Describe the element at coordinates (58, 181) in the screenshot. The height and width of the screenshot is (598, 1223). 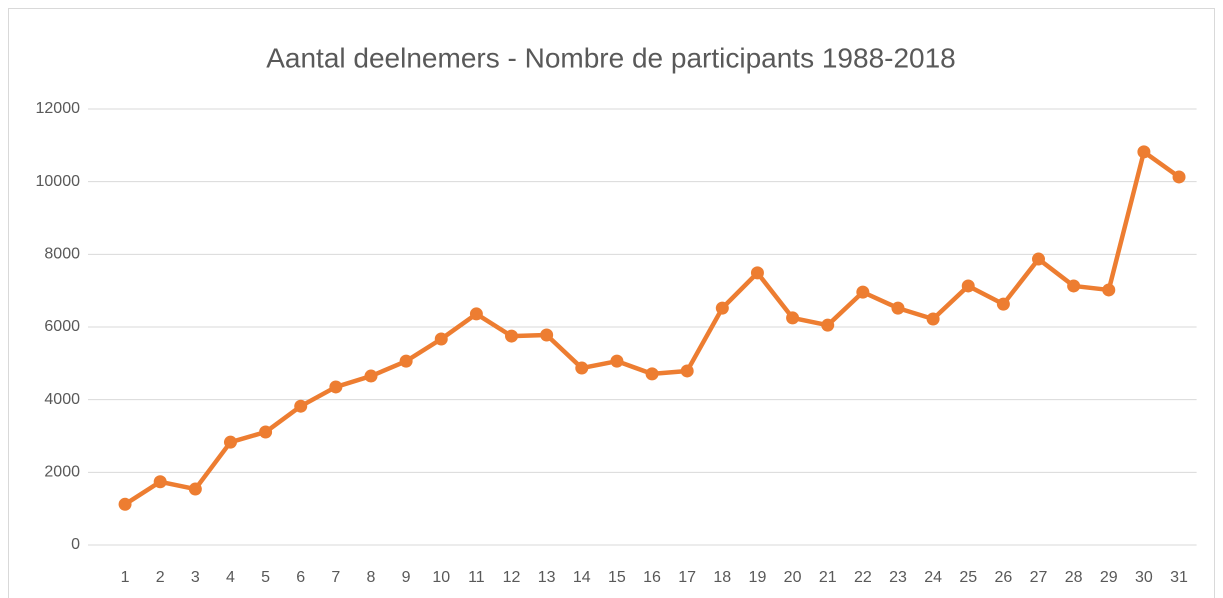
I see `y-tick-label: 10000` at that location.